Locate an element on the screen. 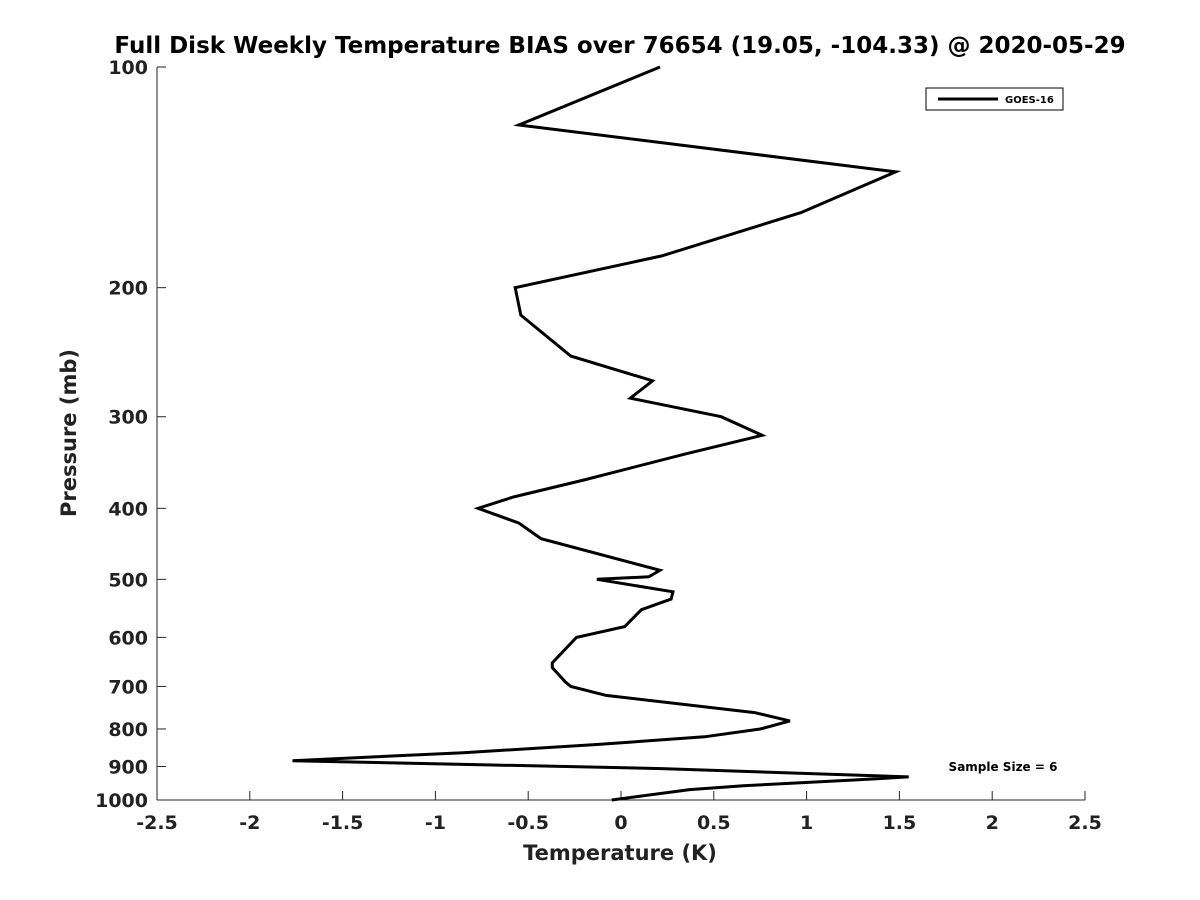 The image size is (1200, 900). x-tick-label: 1.5 is located at coordinates (900, 823).